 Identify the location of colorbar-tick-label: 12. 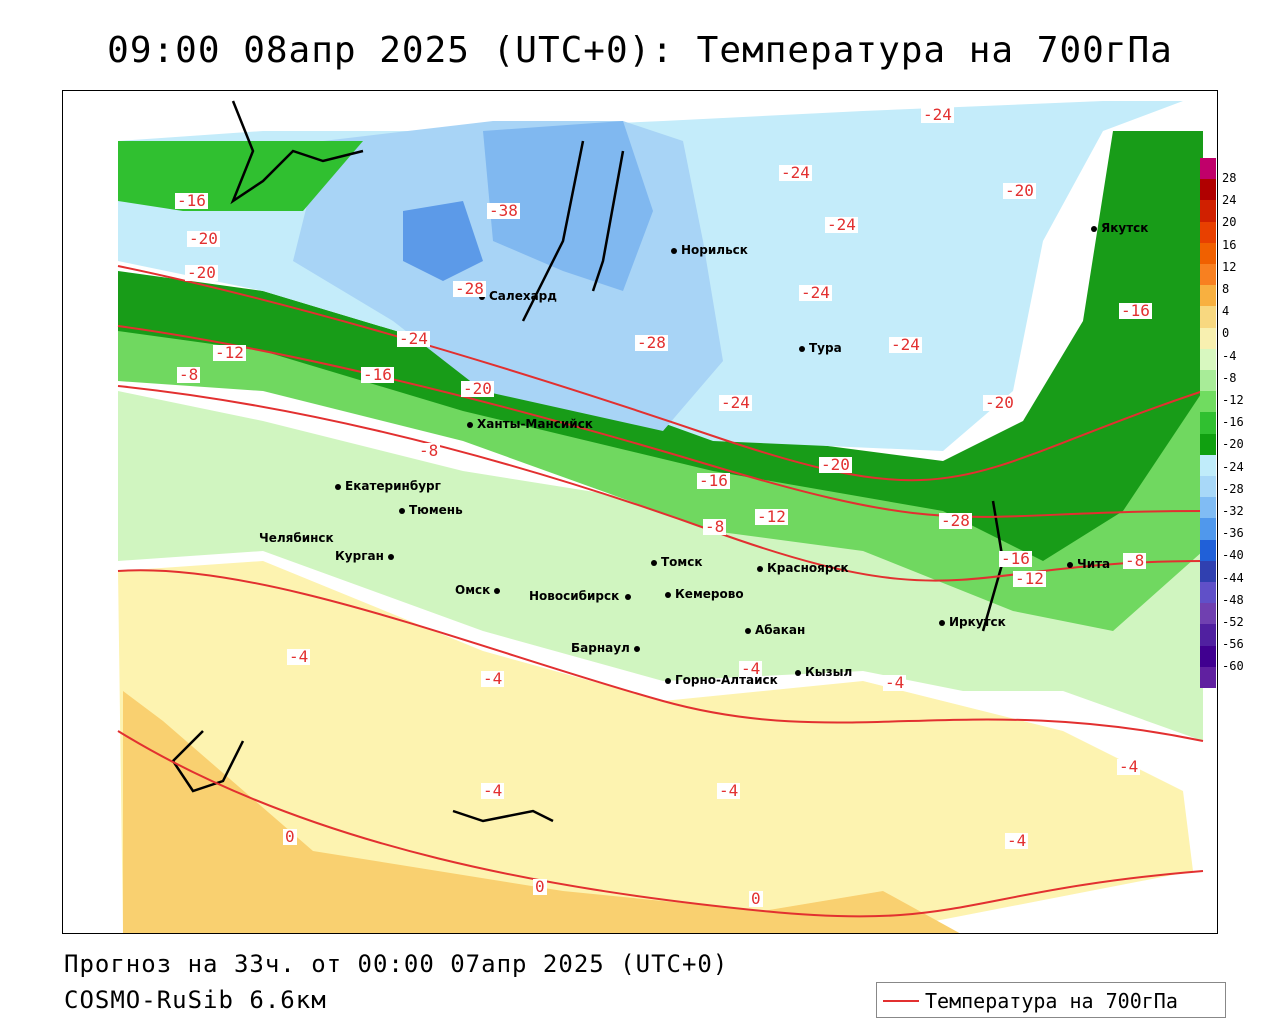
(1229, 266).